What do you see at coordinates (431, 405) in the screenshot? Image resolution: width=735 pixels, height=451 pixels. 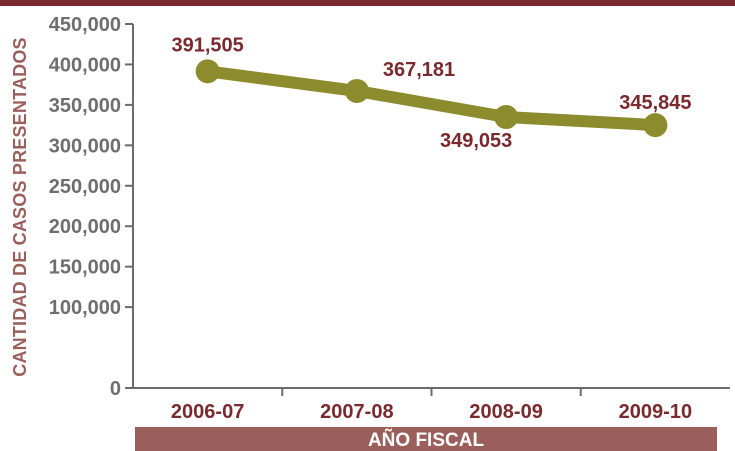 I see `x-axis-ticks: 2006-07 2007-08 2008-09 2009-10` at bounding box center [431, 405].